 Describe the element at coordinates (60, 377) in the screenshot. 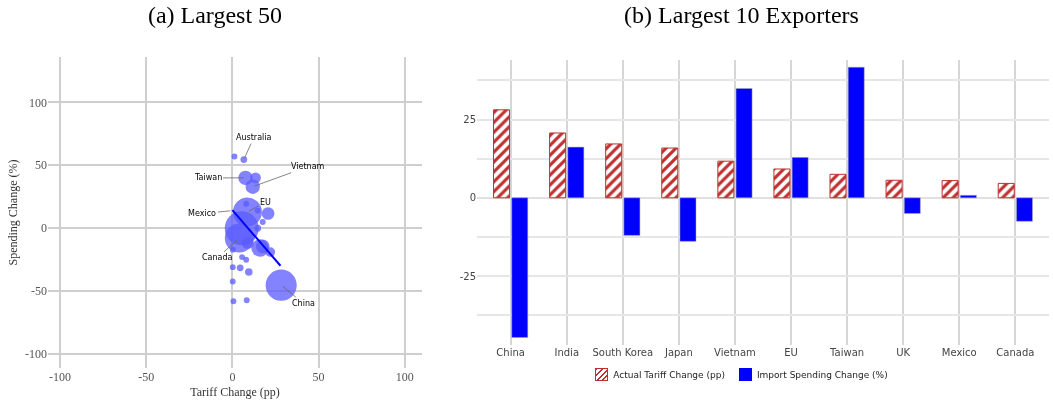

I see `x-tick-label: -100` at that location.